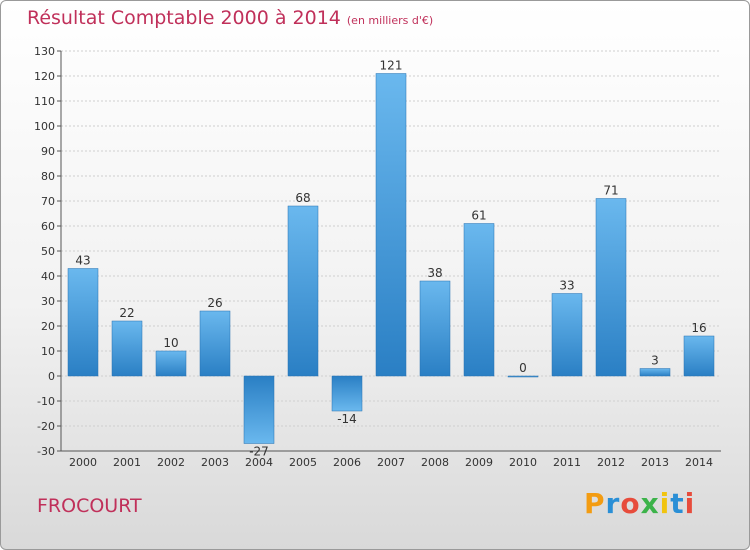 Image resolution: width=750 pixels, height=550 pixels. Describe the element at coordinates (48, 251) in the screenshot. I see `y-tick-label: 50` at that location.